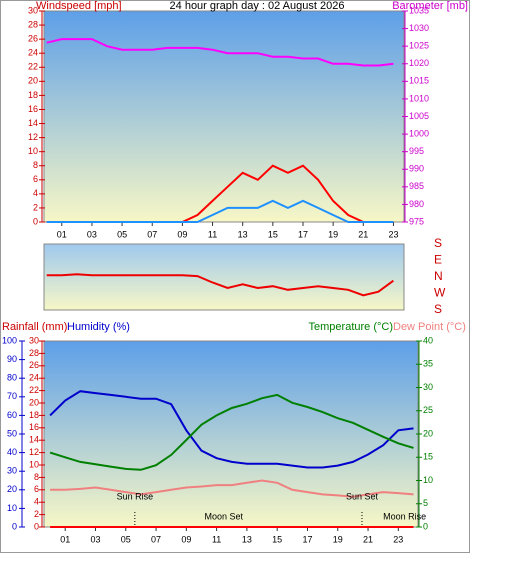 This screenshot has height=568, width=529. I want to click on axis-label: 24 hour graph day : 02 August 2026, so click(257, 6).